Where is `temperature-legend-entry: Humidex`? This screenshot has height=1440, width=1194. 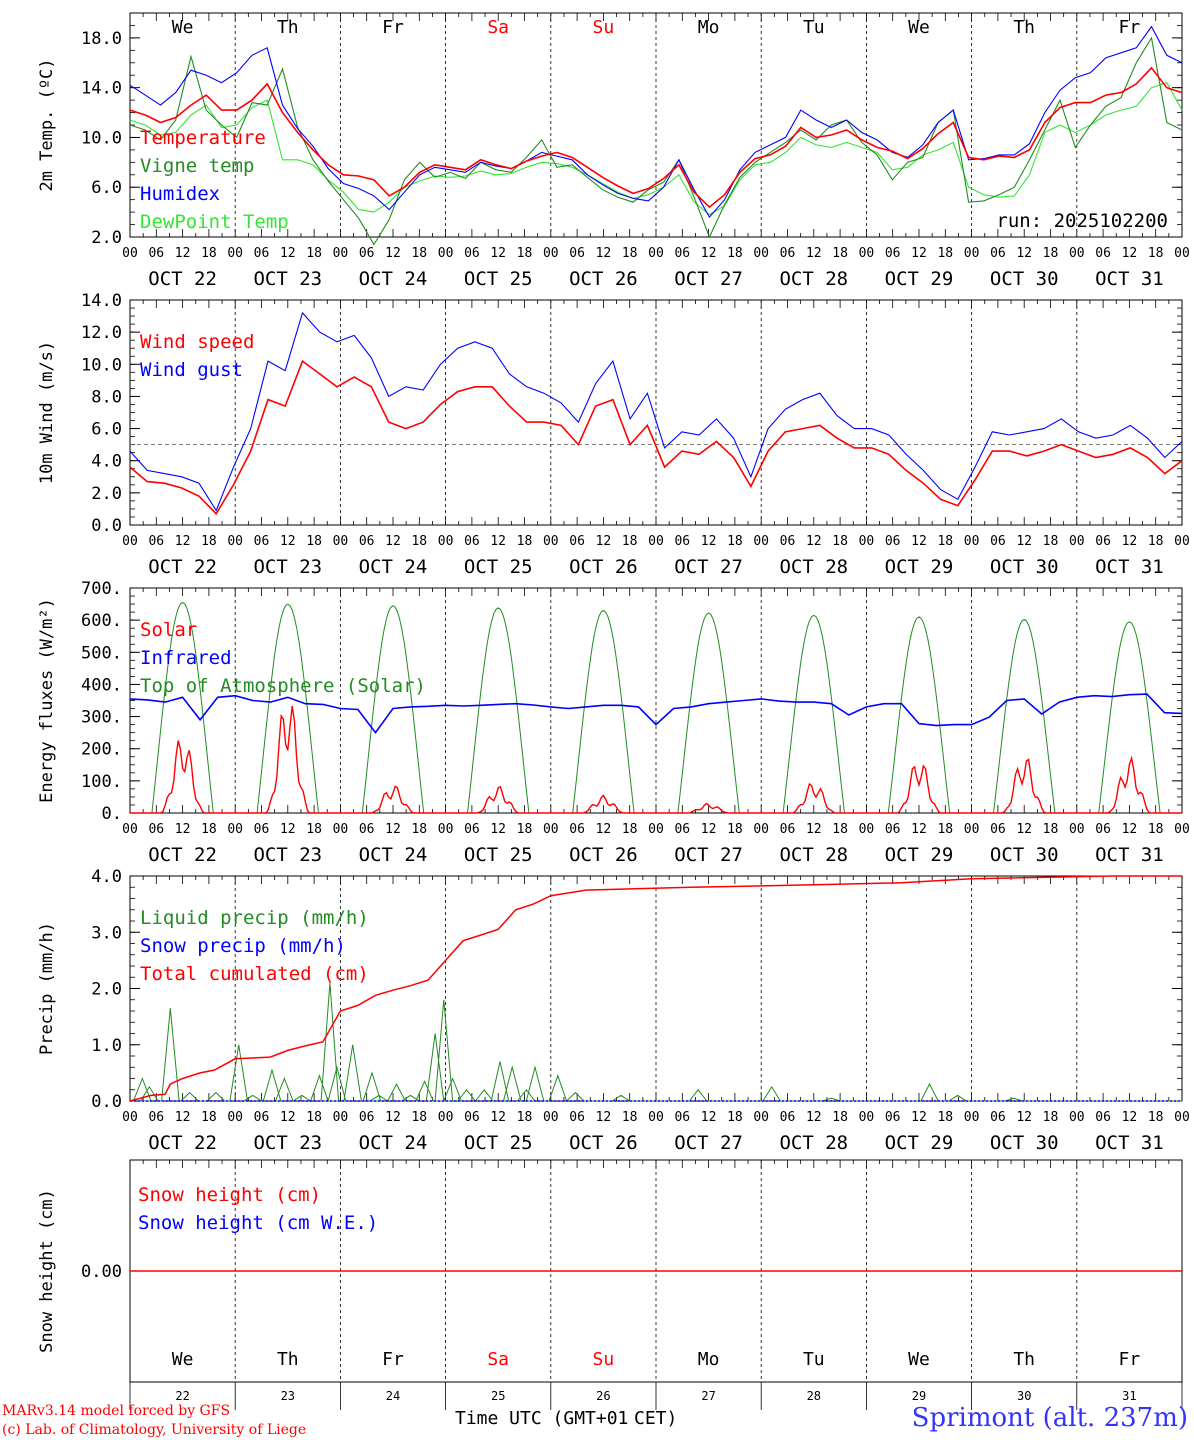 temperature-legend-entry: Humidex is located at coordinates (180, 194).